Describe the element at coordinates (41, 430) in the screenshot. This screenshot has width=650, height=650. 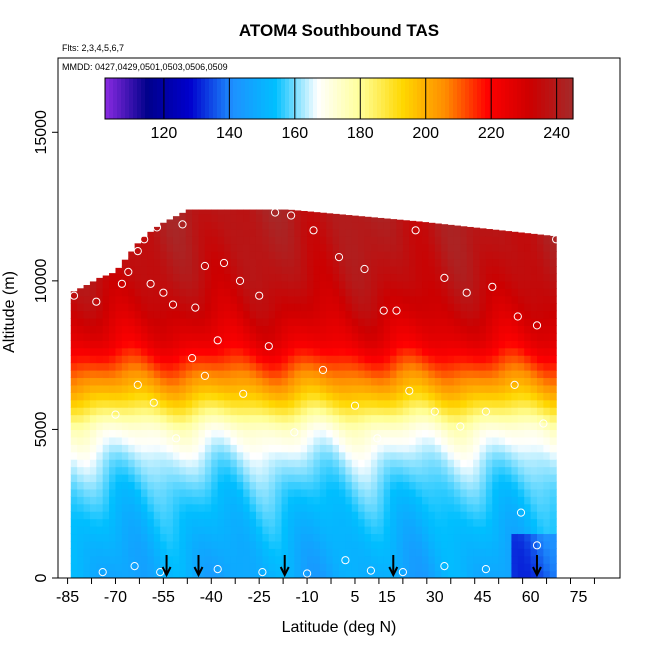
I see `y-tick-label: 5000` at that location.